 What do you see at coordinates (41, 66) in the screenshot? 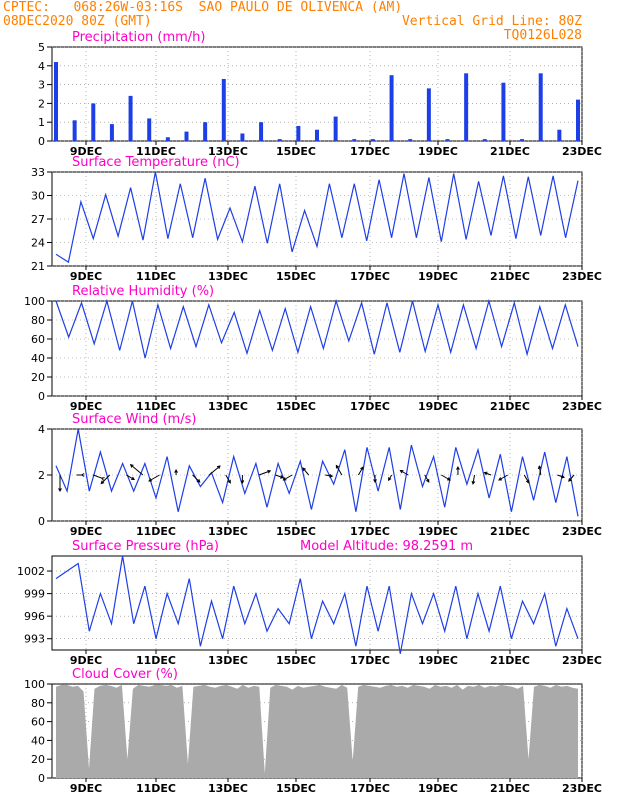
I see `precip-ytick-label: 4` at bounding box center [41, 66].